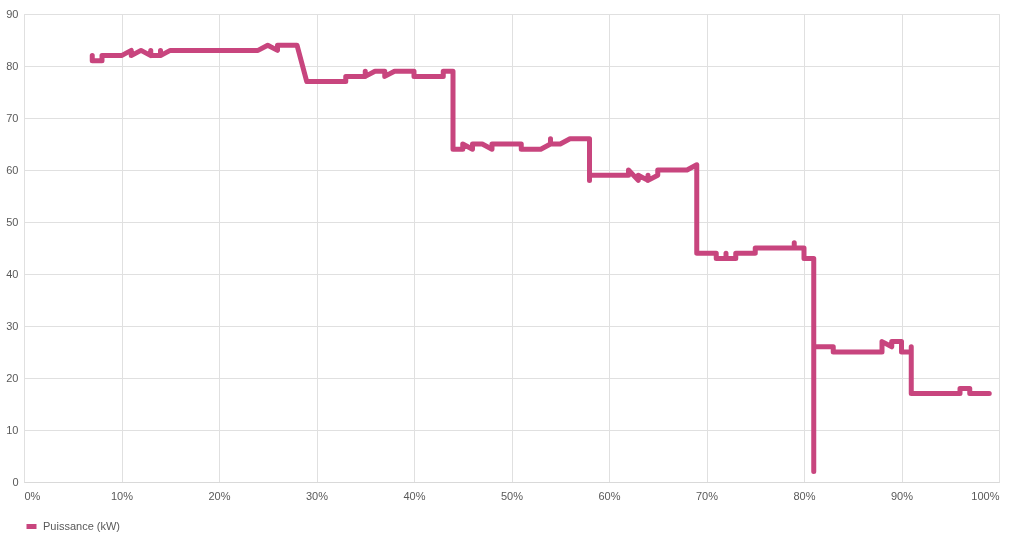  I want to click on x-tick-label: 80%, so click(804, 495).